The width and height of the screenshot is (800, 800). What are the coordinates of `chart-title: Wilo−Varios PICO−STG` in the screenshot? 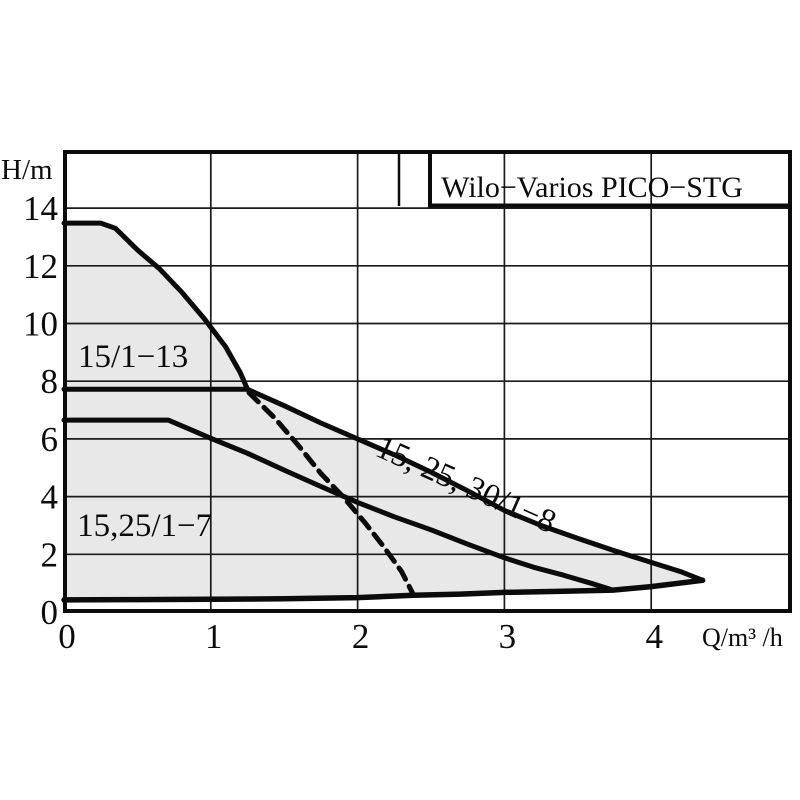 It's located at (592, 187).